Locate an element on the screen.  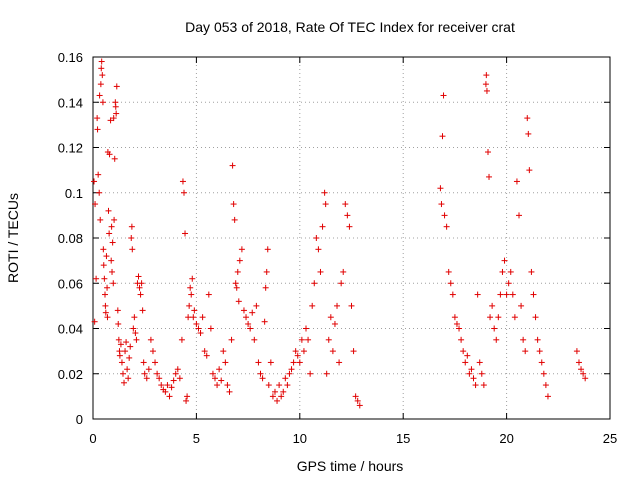
x-axis-label: GPS time / hours is located at coordinates (350, 466).